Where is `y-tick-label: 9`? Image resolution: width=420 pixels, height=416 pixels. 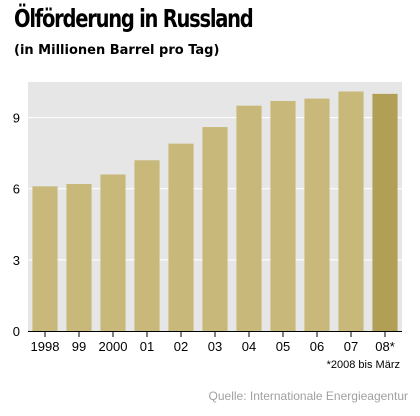
y-tick-label: 9 is located at coordinates (16, 118).